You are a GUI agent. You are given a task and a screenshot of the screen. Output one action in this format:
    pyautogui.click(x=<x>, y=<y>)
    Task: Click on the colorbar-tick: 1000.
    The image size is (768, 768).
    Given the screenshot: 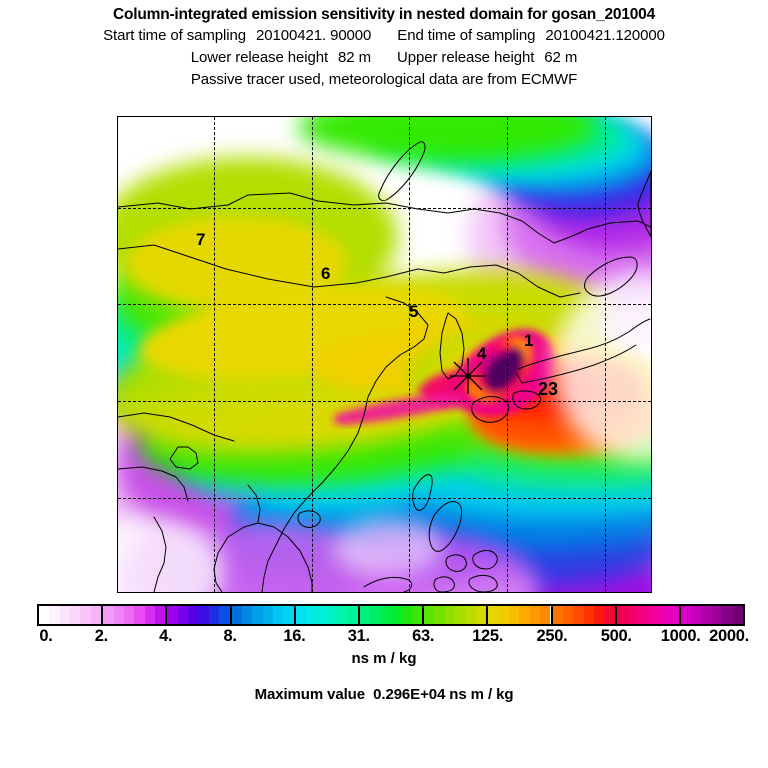 What is the action you would take?
    pyautogui.click(x=680, y=636)
    